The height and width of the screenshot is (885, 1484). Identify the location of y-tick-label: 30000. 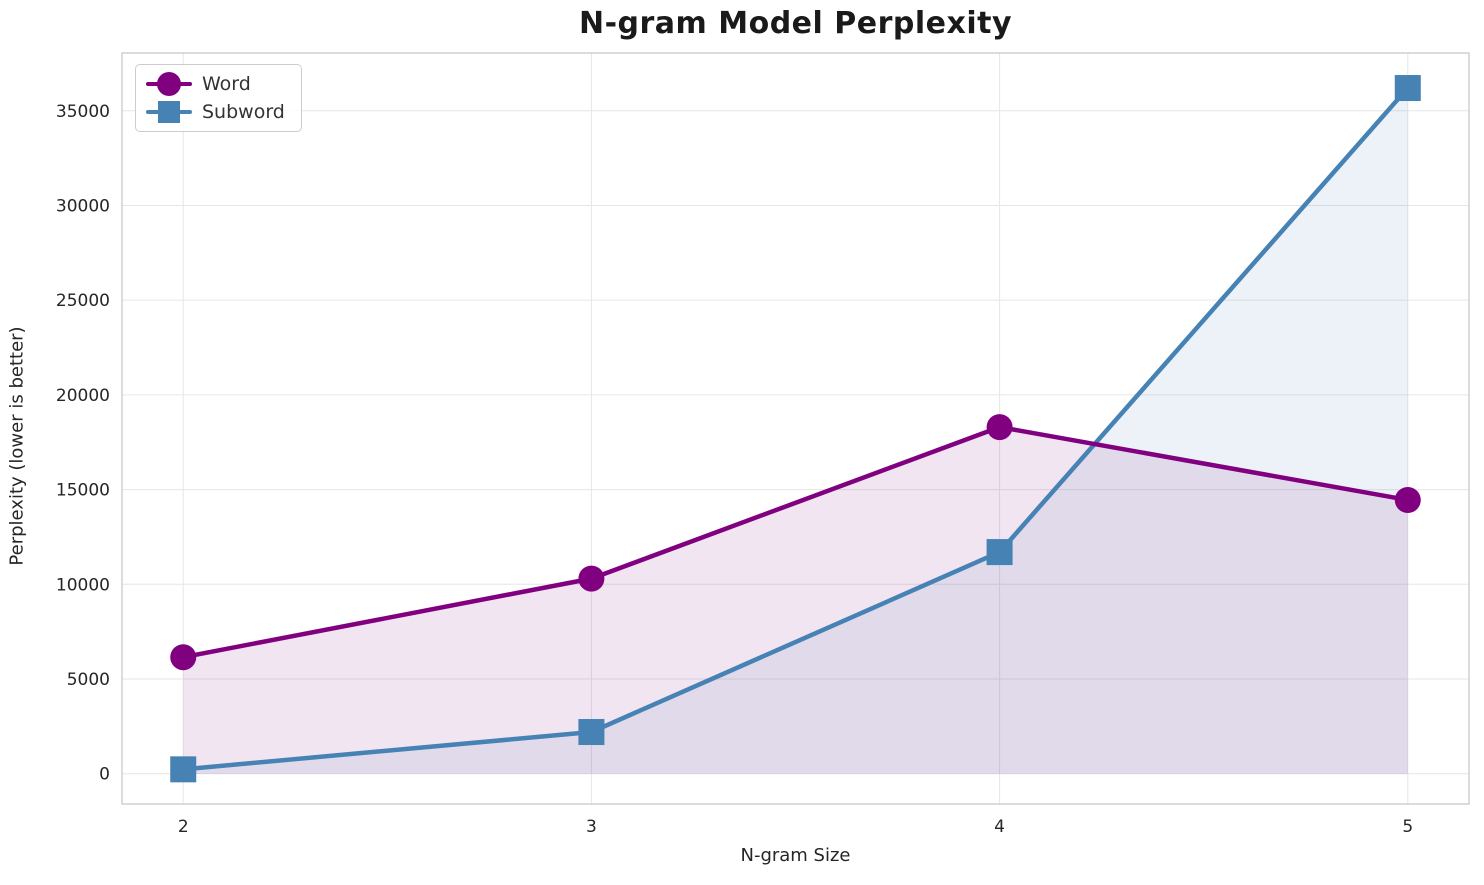
(83, 206).